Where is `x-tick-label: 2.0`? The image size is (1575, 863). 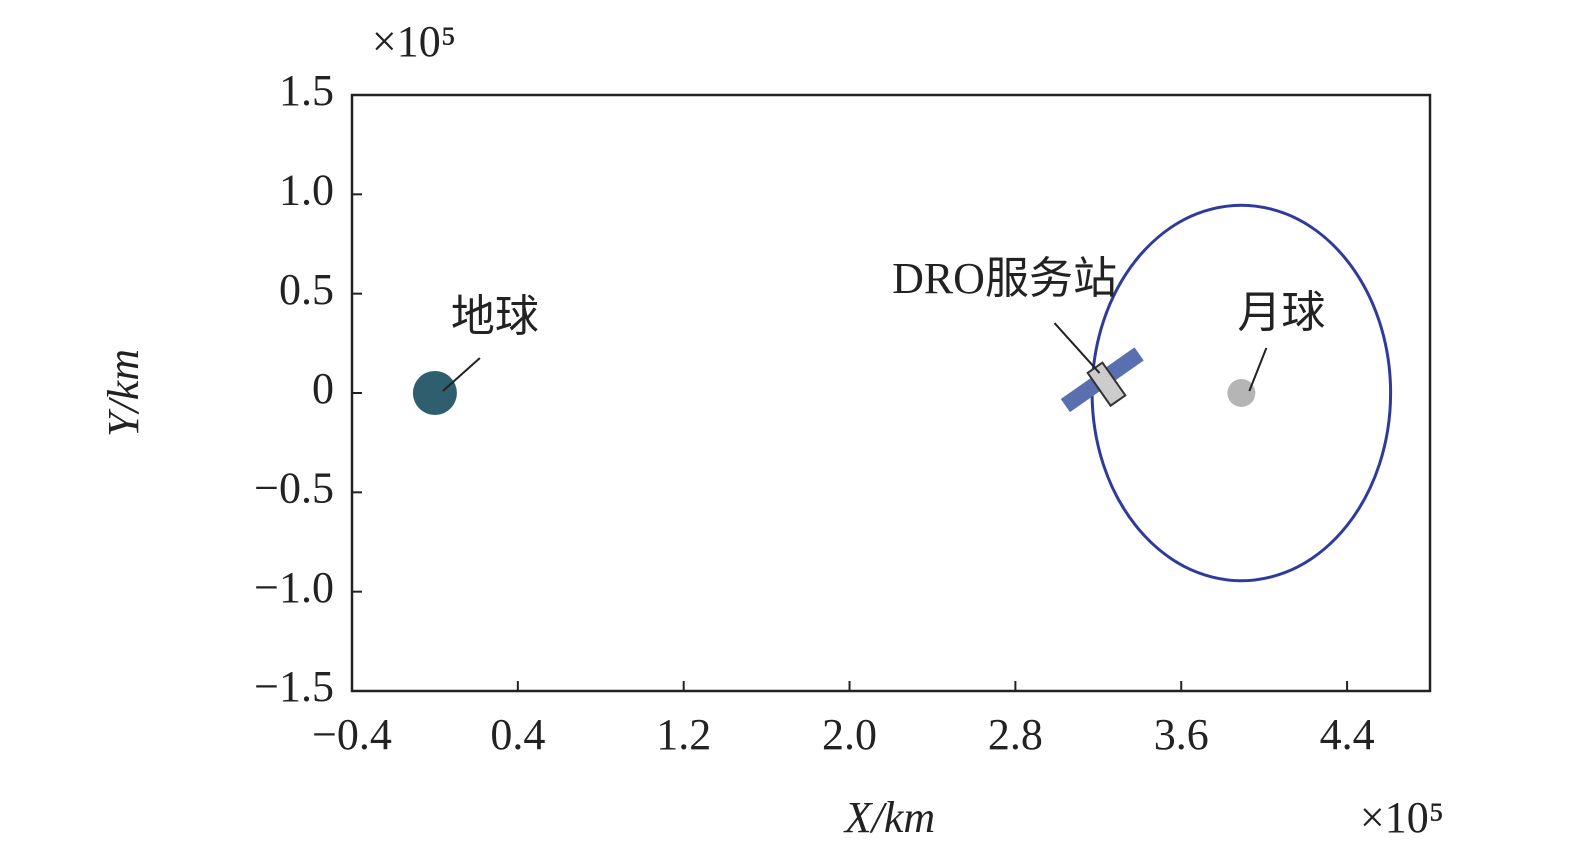 x-tick-label: 2.0 is located at coordinates (849, 734).